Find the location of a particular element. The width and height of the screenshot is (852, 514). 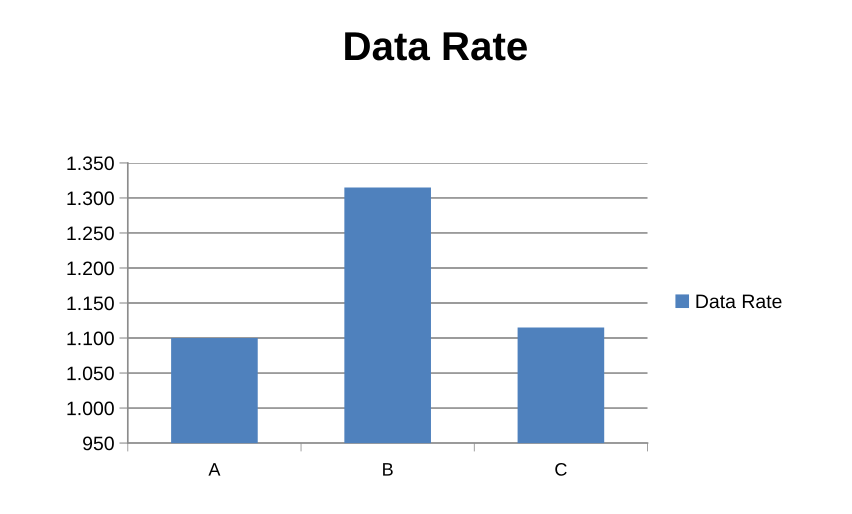

y-tick-label: 1.150 is located at coordinates (90, 303).